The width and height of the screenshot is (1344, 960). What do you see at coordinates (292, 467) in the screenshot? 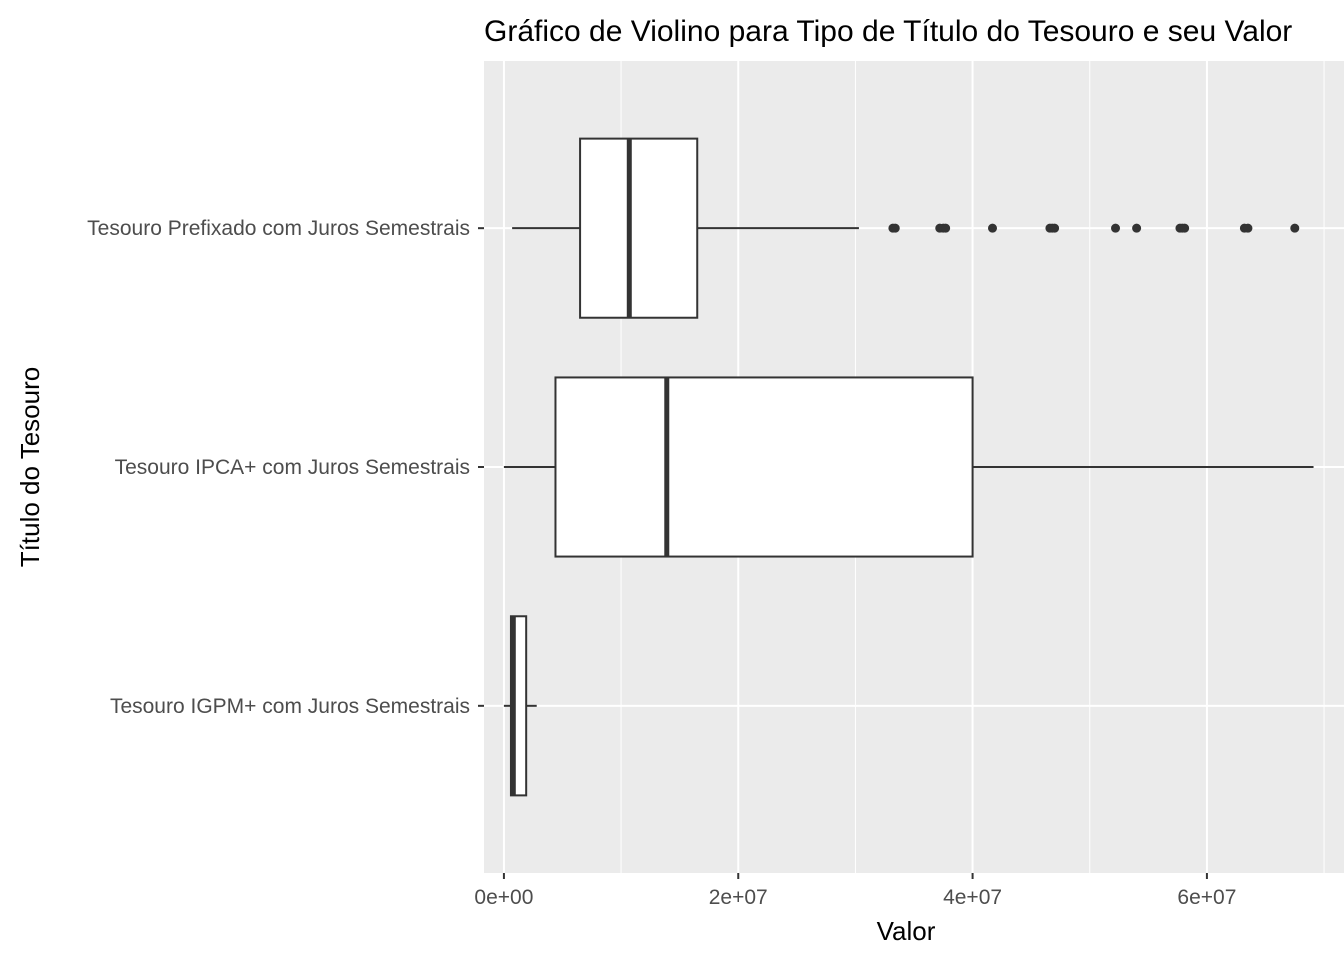
I see `y-tick-label: Tesouro IPCA+ com Juros Semestrais` at bounding box center [292, 467].